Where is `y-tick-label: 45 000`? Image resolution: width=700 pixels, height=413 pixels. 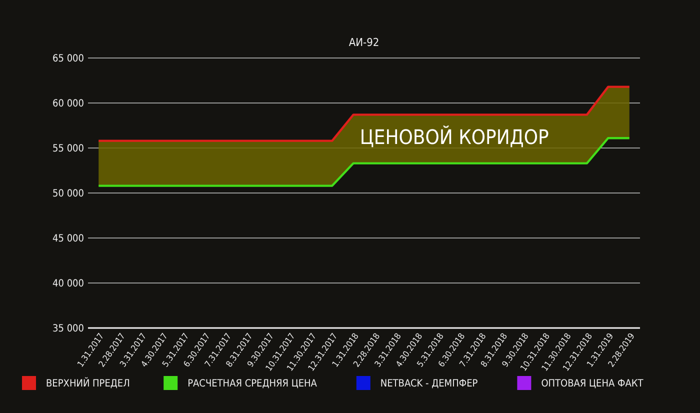
y-tick-label: 45 000 is located at coordinates (68, 239).